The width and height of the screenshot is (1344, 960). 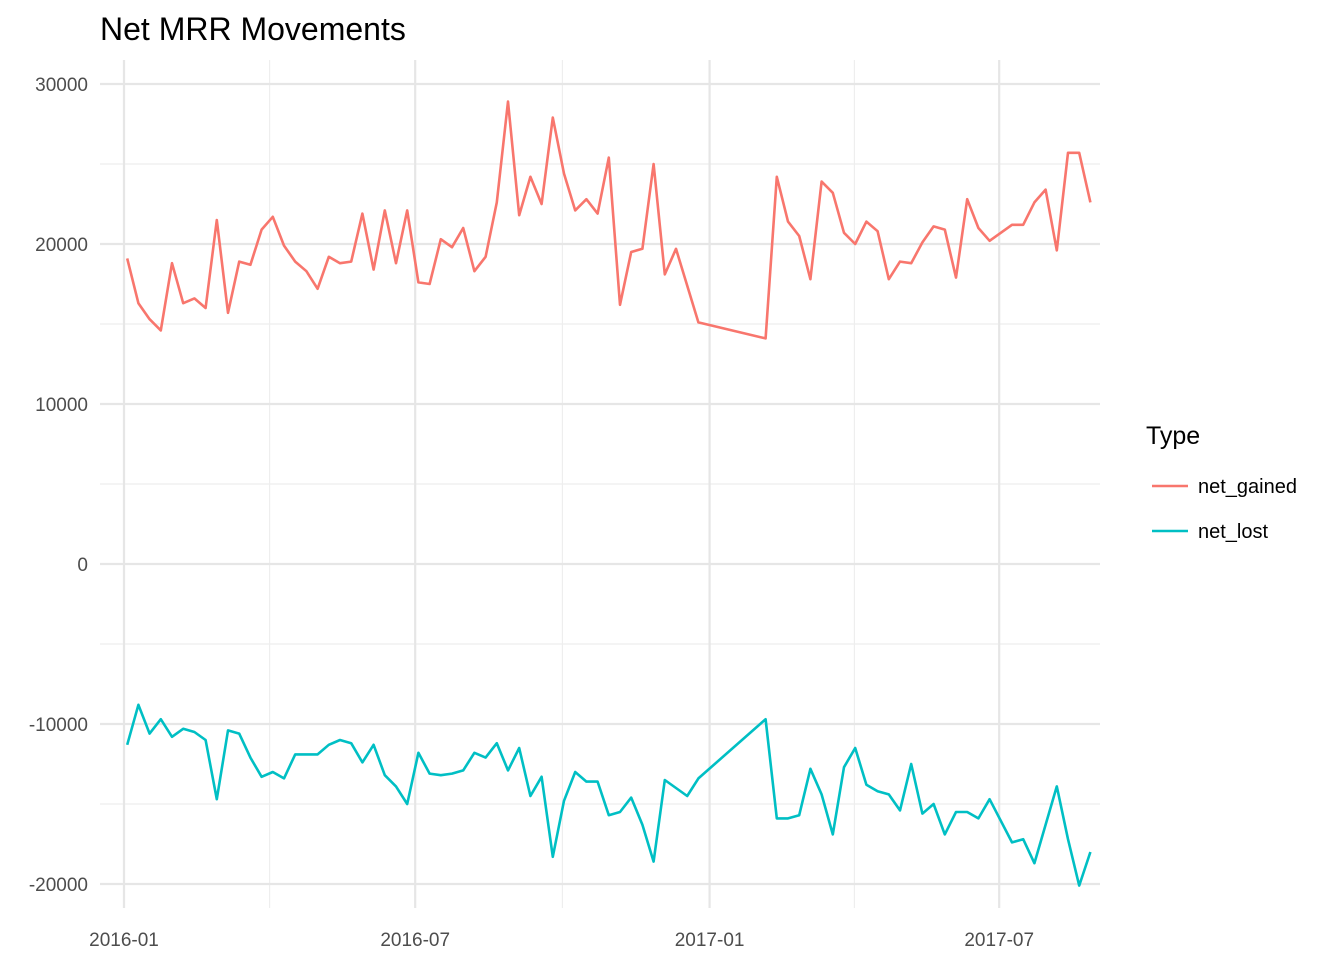 I want to click on x-axis-ticks: 2016-01 2016-07 2017-01 2017-07, so click(x=561, y=940).